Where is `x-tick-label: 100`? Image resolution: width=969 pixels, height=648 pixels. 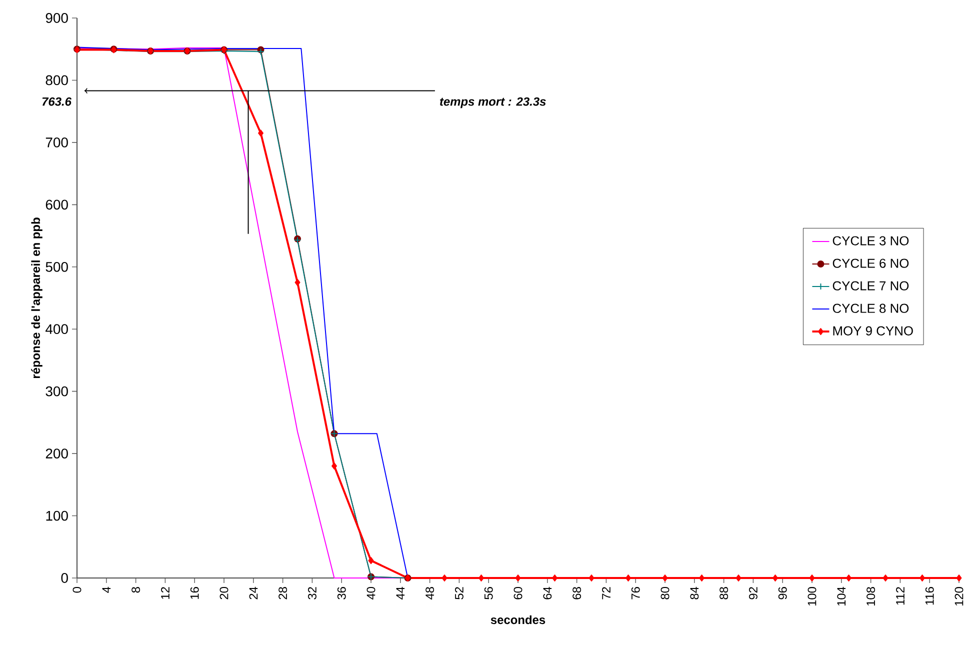 x-tick-label: 100 is located at coordinates (812, 596).